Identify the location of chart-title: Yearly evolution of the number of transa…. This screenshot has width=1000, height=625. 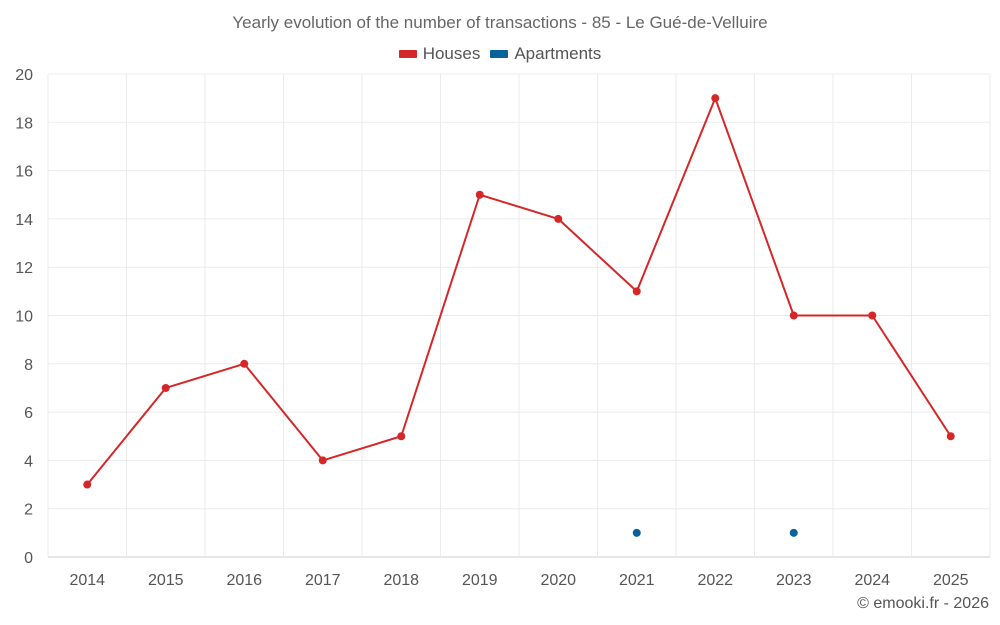
(500, 22).